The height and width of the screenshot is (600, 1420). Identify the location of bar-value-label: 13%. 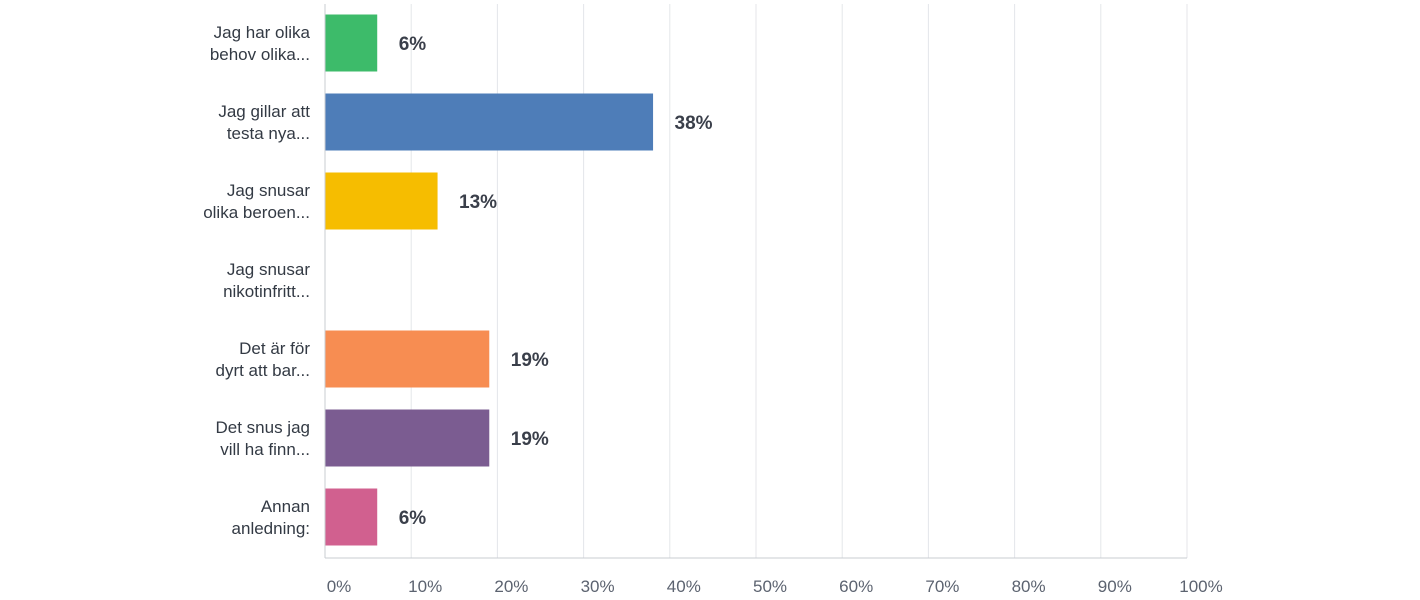
(478, 202).